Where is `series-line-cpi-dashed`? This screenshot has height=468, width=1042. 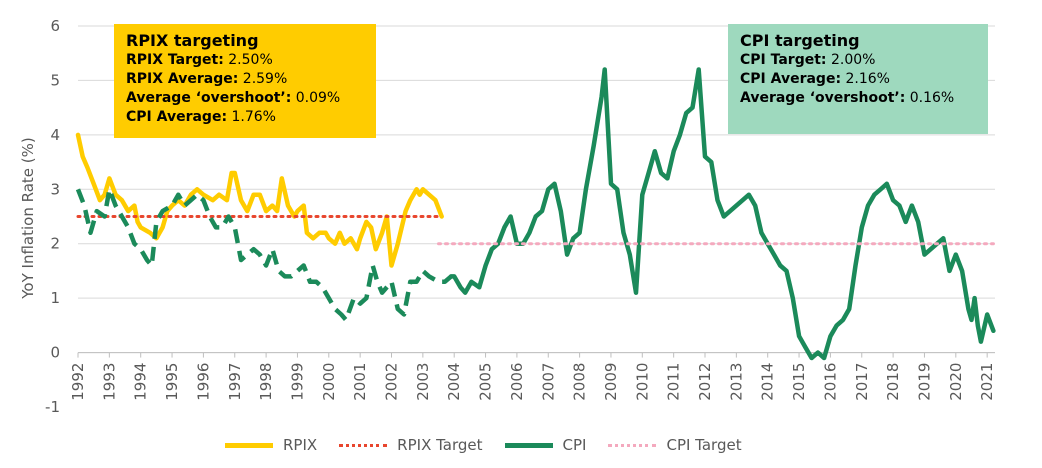
series-line-cpi-dashed is located at coordinates (264, 255).